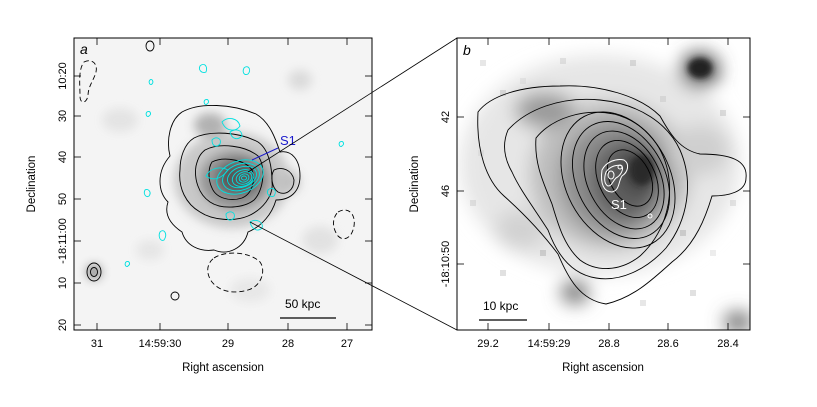  I want to click on panel-a-source-label: S1, so click(288, 140).